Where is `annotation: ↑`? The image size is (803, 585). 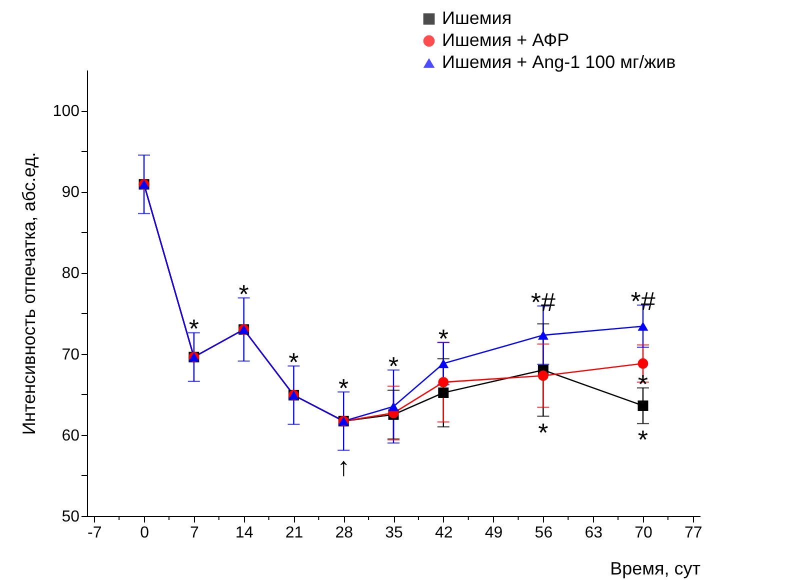
annotation: ↑ is located at coordinates (343, 466).